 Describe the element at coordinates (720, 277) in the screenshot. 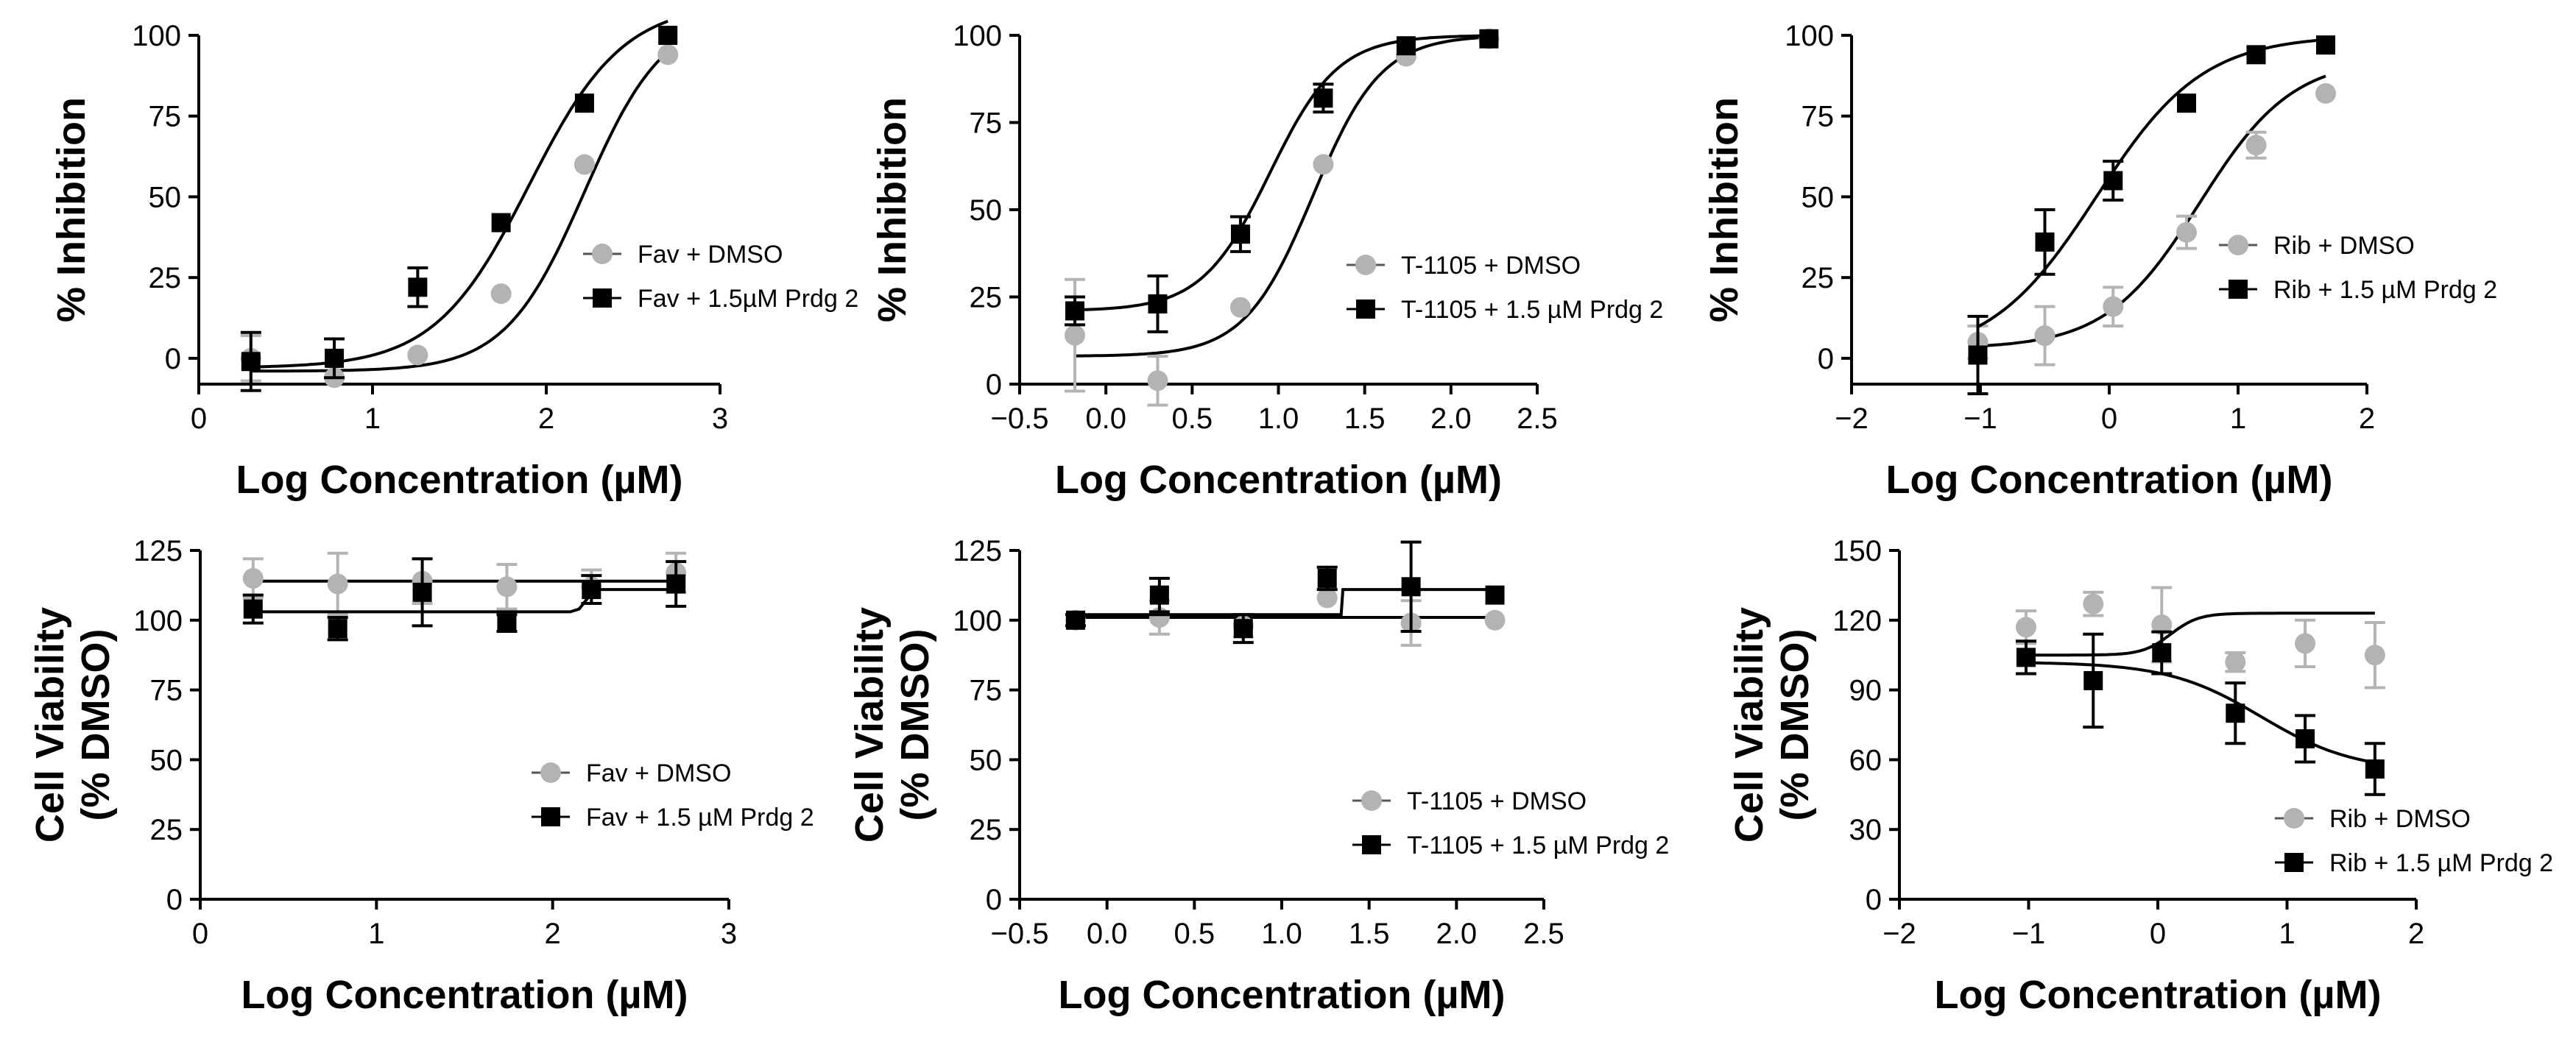

I see `legend: Fav + DMSO Fav + 1.5µM Prdg 2` at that location.